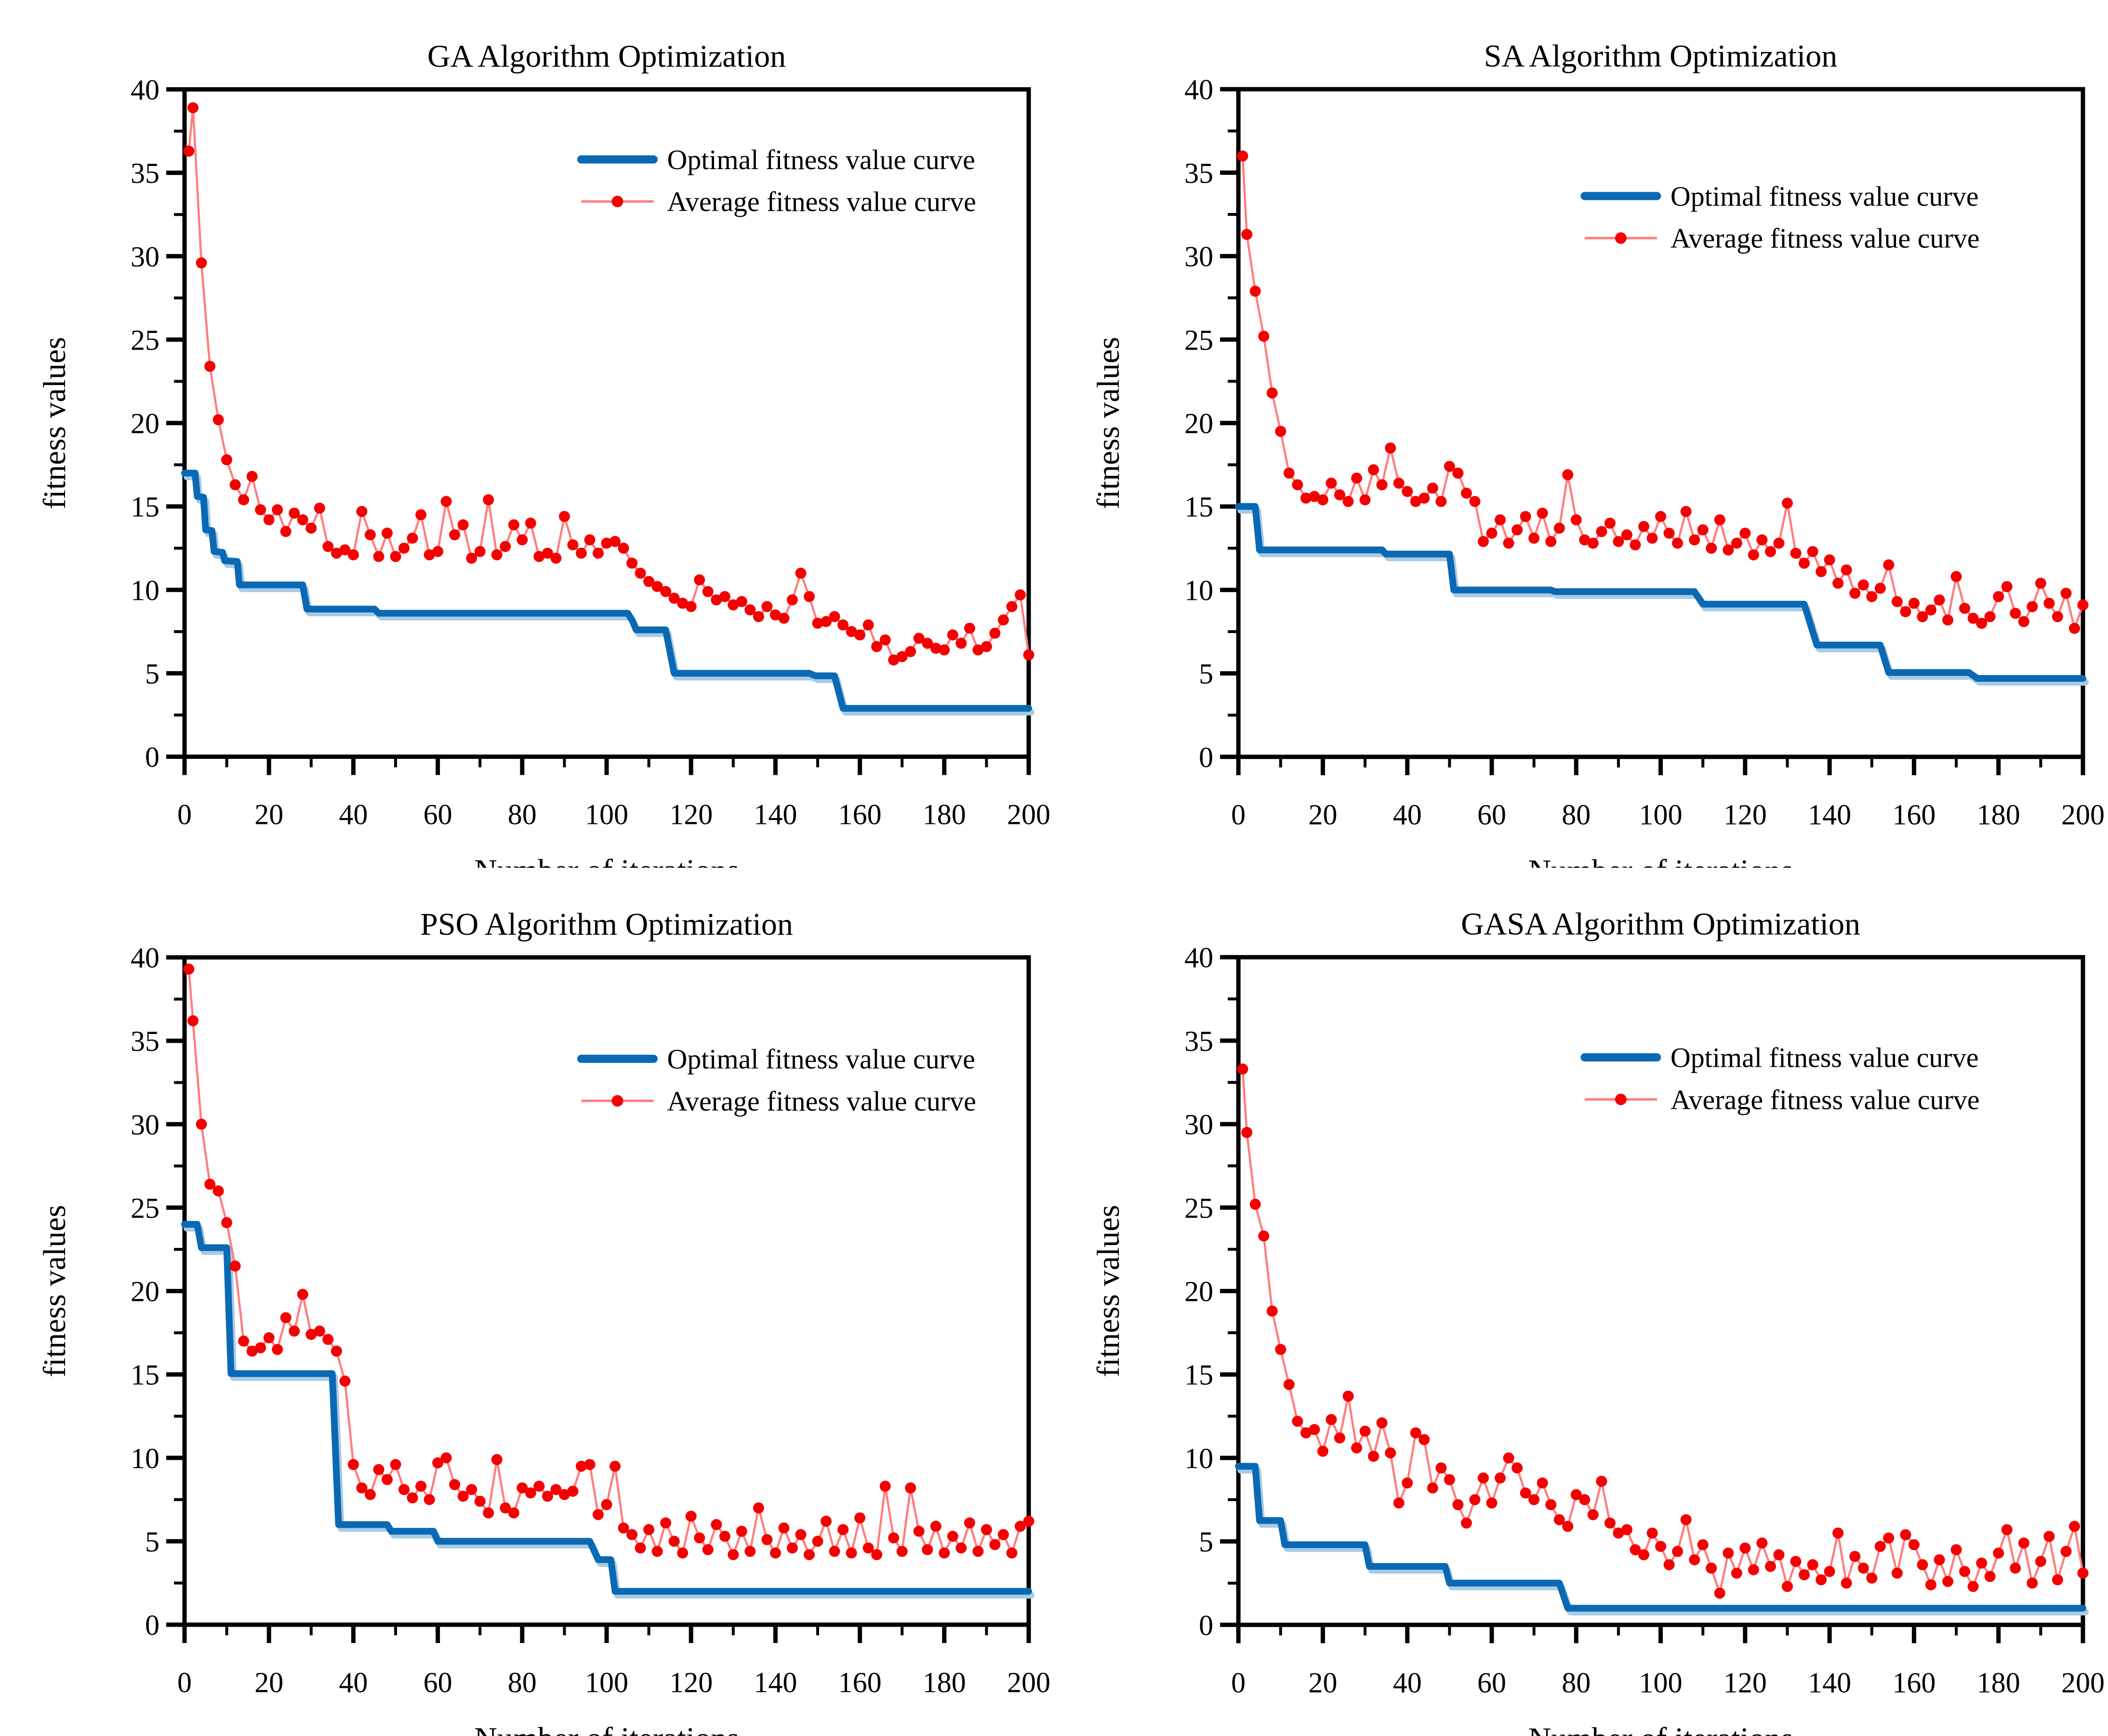 The image size is (2108, 1736). What do you see at coordinates (606, 1682) in the screenshot?
I see `x-tick-label: 100` at bounding box center [606, 1682].